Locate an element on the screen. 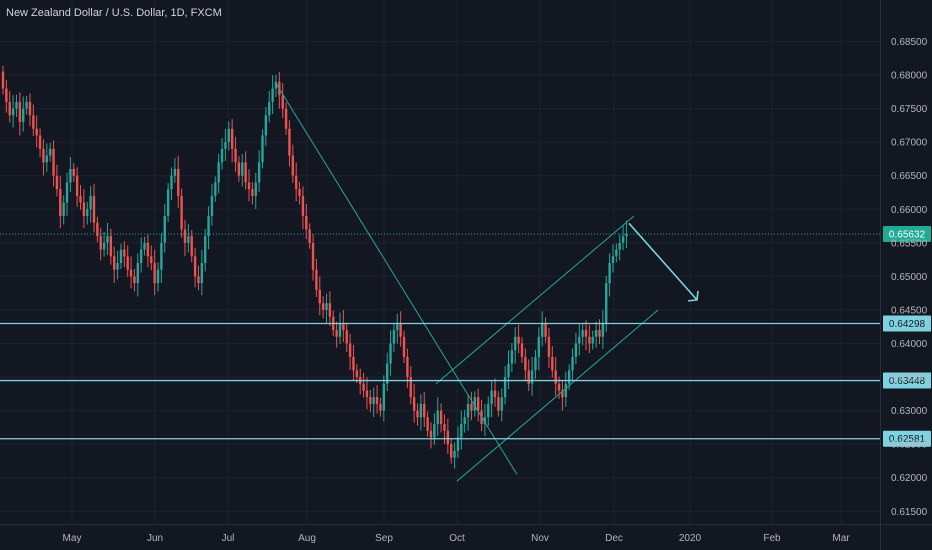  x-tick-label: Aug is located at coordinates (307, 538).